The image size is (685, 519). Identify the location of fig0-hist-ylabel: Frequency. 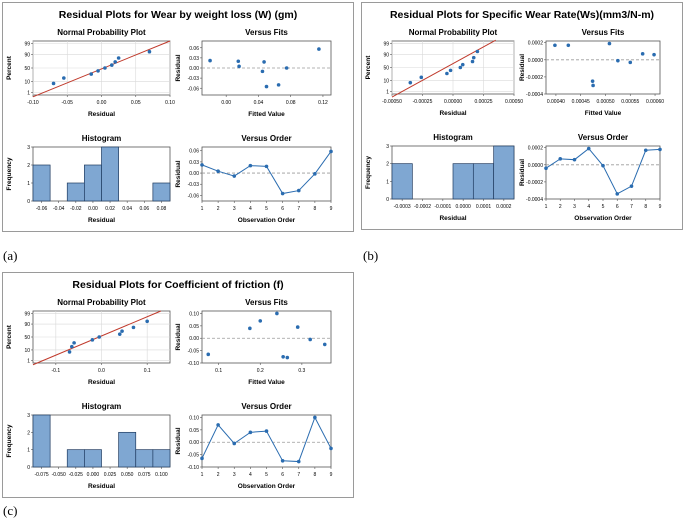
(9, 173).